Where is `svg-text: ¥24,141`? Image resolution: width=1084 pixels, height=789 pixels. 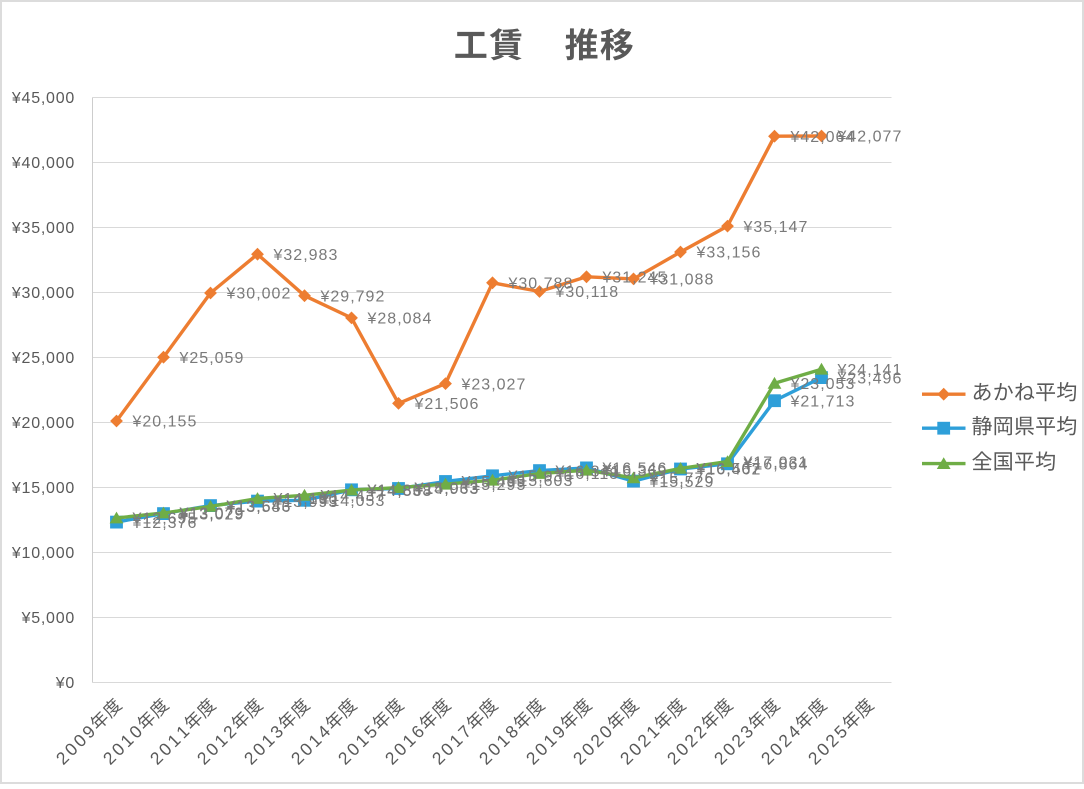 svg-text: ¥24,141 is located at coordinates (870, 370).